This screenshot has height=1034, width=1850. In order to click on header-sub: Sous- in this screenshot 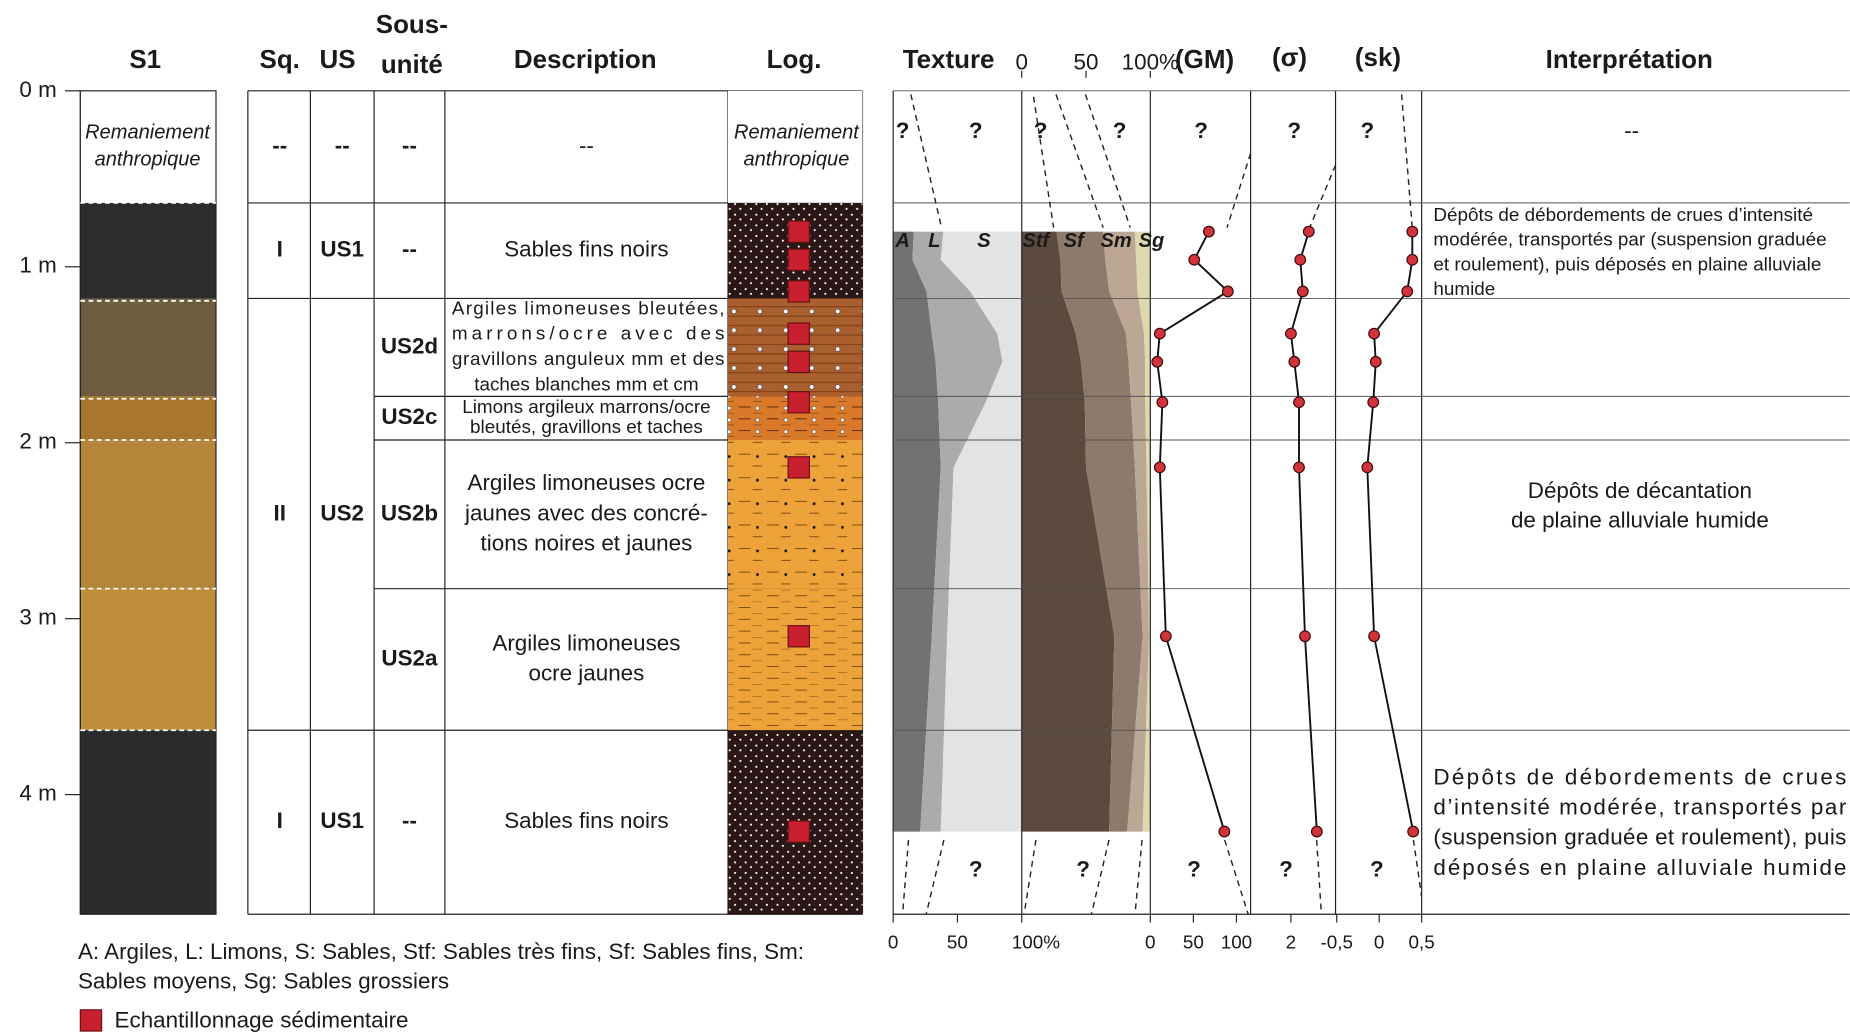, I will do `click(412, 25)`.